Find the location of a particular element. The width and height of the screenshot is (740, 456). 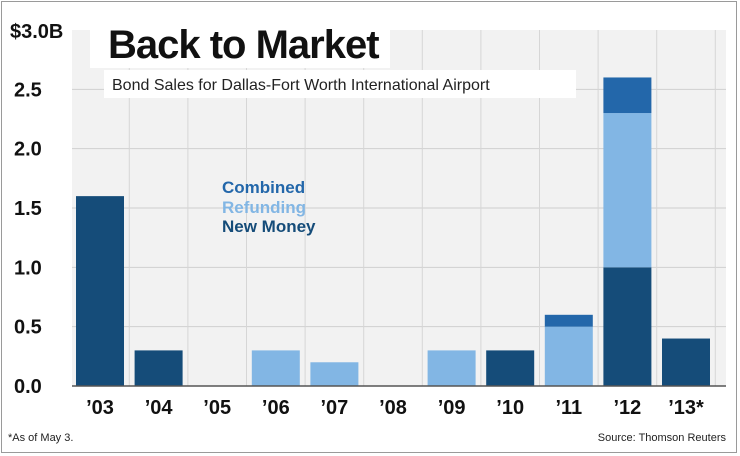

x-tick-label: ’12 is located at coordinates (627, 408).